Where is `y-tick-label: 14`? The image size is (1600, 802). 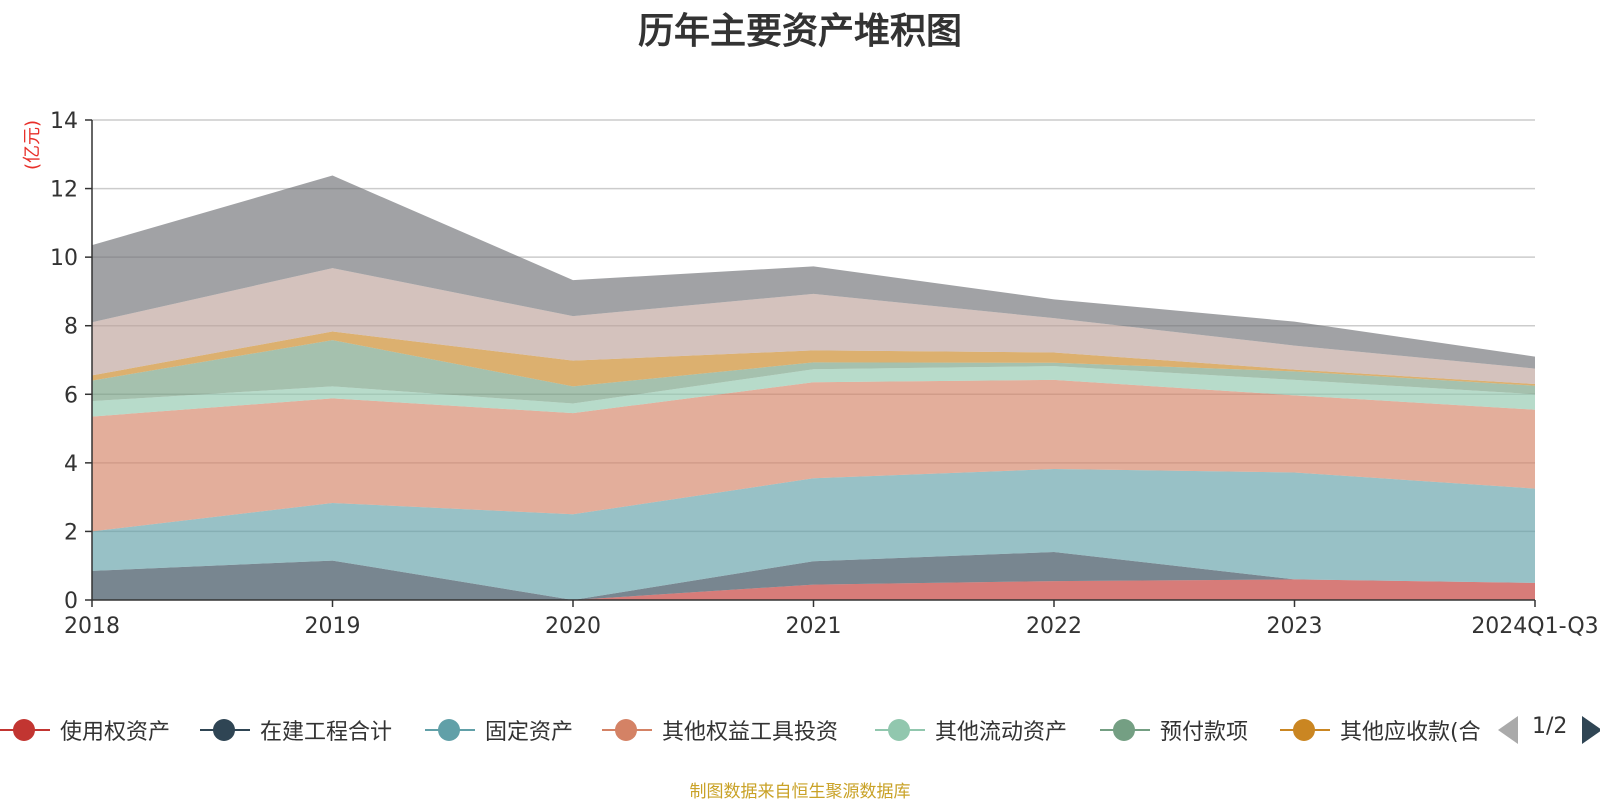
y-tick-label: 14 is located at coordinates (64, 121).